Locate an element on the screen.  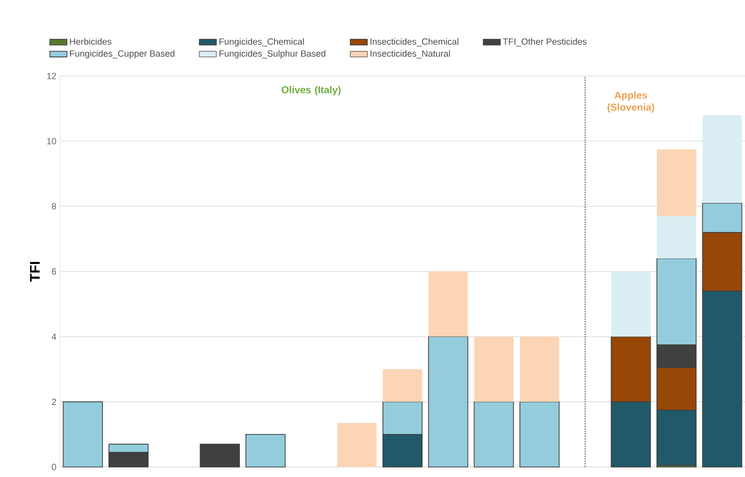
legend-label: Insecticides_Chemical is located at coordinates (414, 42).